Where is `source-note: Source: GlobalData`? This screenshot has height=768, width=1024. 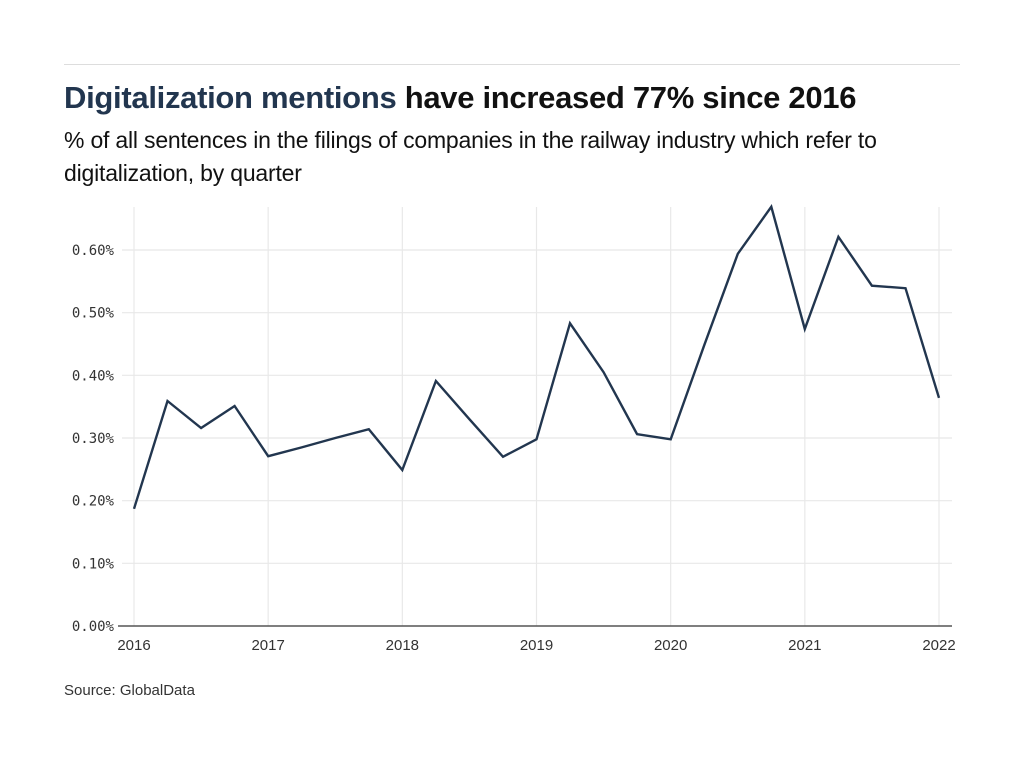 source-note: Source: GlobalData is located at coordinates (129, 690).